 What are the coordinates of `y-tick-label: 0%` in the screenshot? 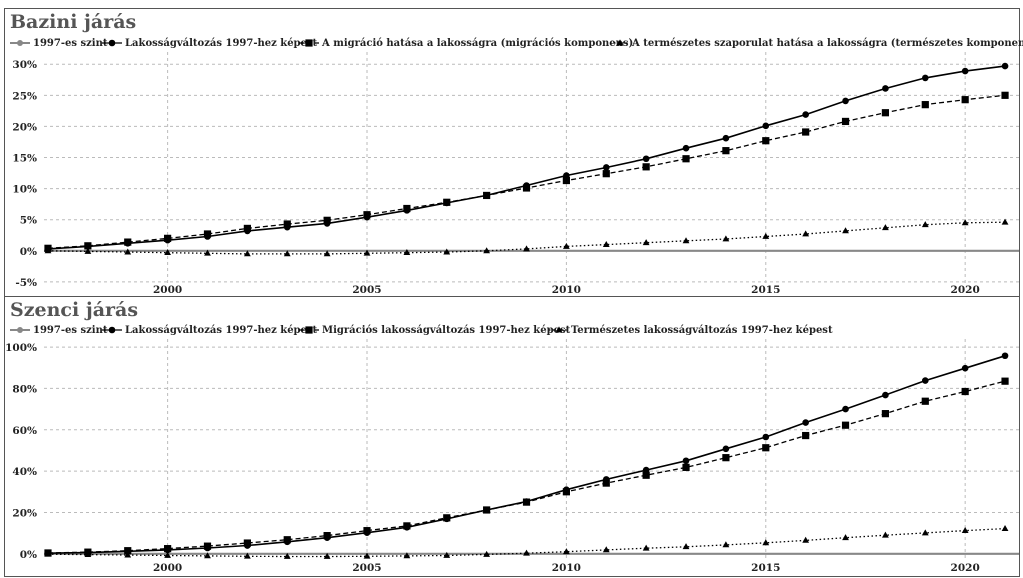 It's located at (28, 252).